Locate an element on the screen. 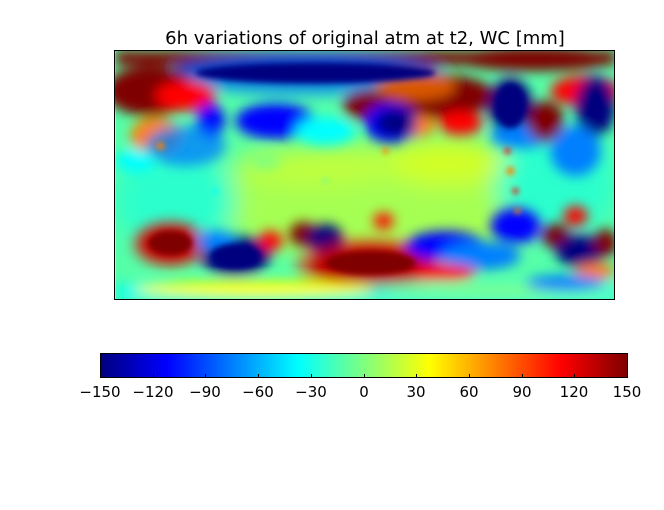 Image resolution: width=664 pixels, height=510 pixels. colorbar-tick-label: −90 is located at coordinates (205, 392).